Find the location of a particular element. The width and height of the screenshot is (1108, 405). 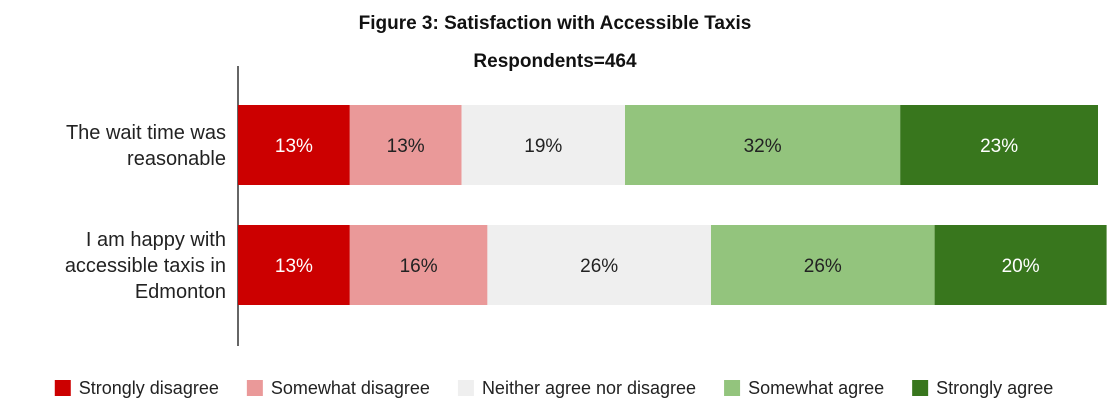

category-label: reasonable is located at coordinates (176, 159).